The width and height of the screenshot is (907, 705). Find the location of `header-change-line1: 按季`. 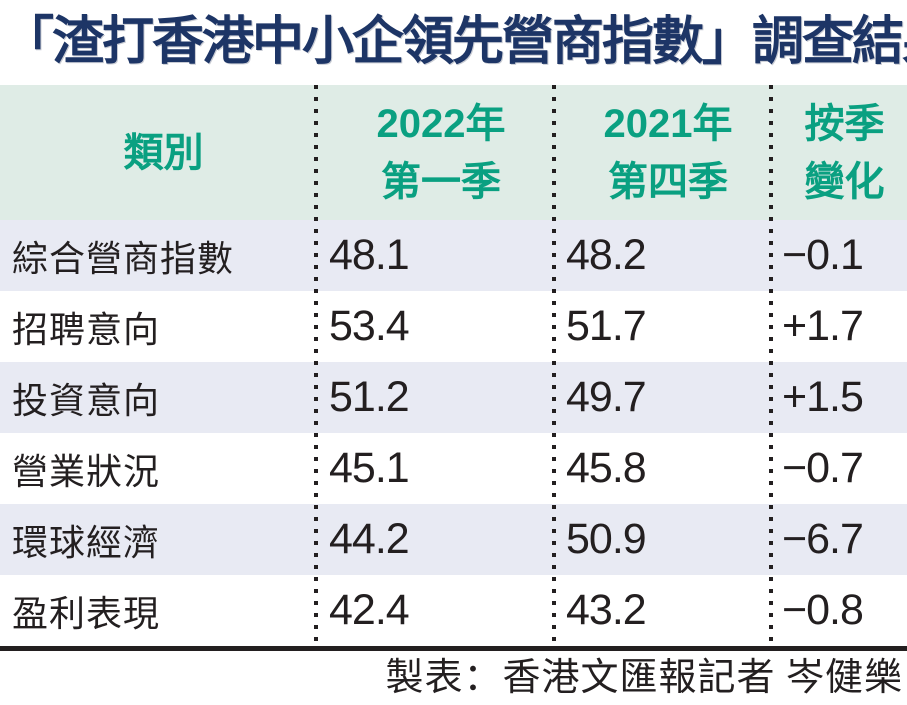

header-change-line1: 按季 is located at coordinates (844, 123).